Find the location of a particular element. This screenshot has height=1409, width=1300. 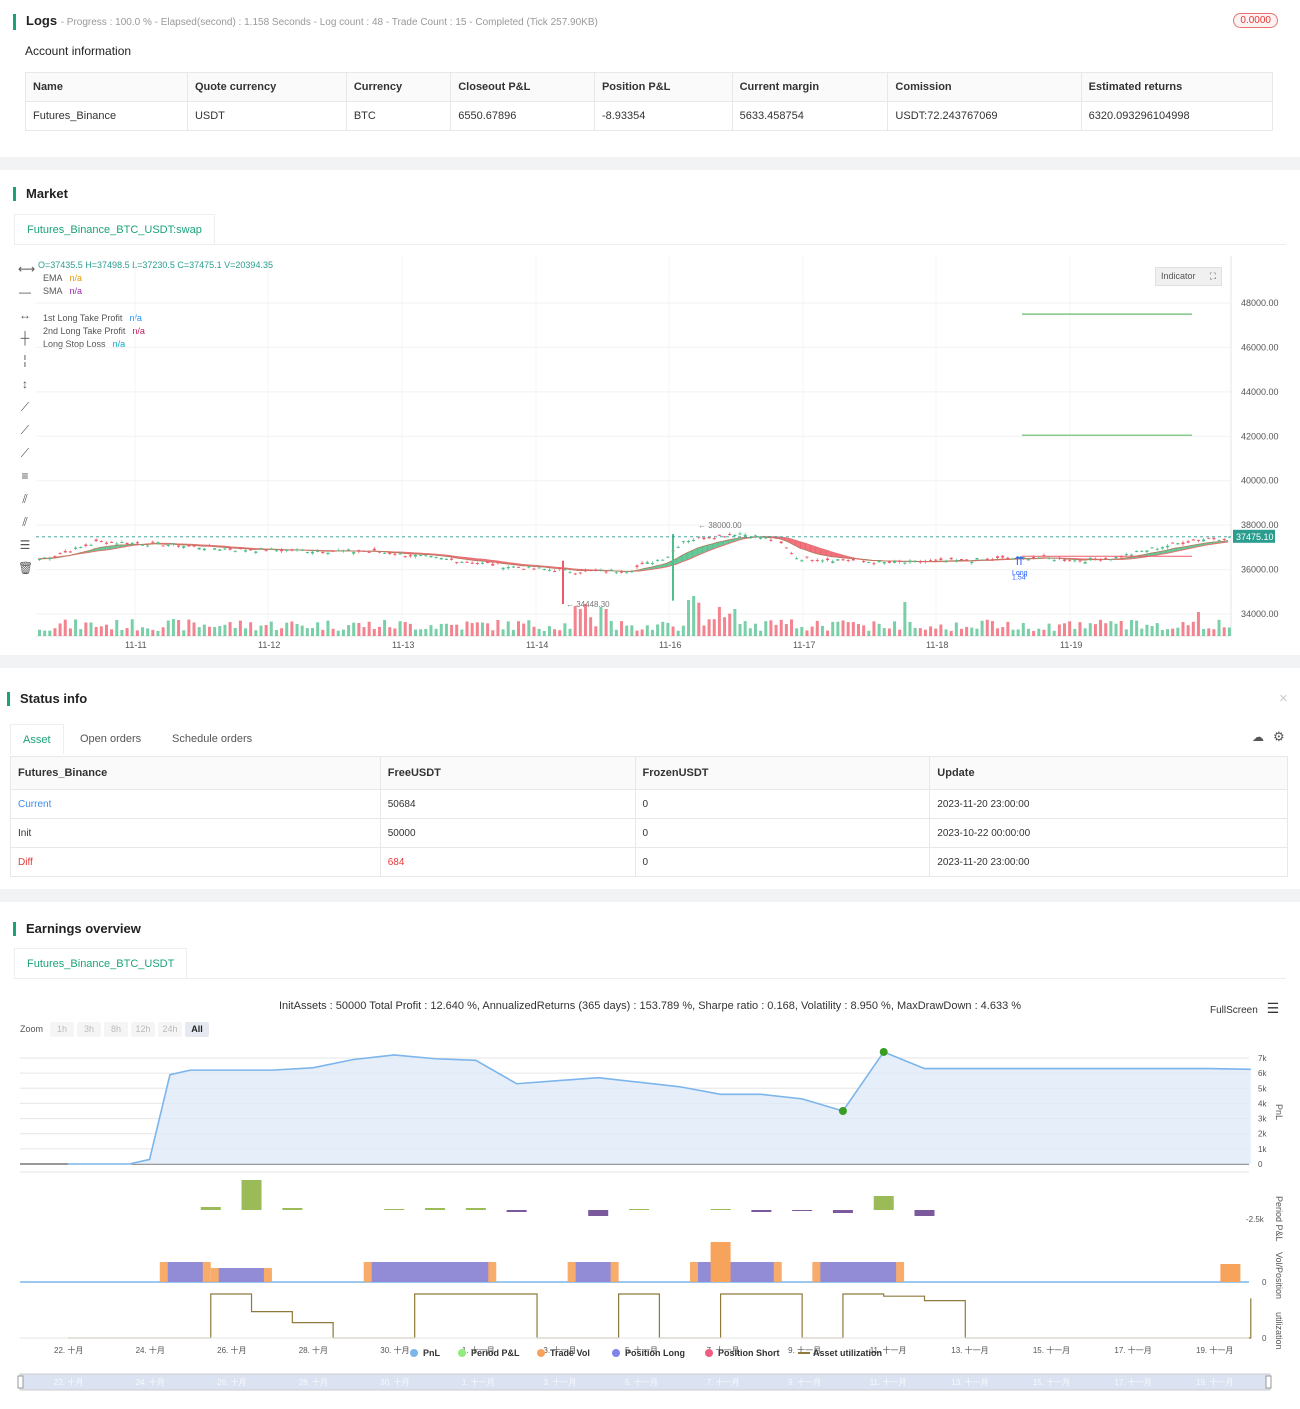

legend-item: PnL is located at coordinates (432, 1353).